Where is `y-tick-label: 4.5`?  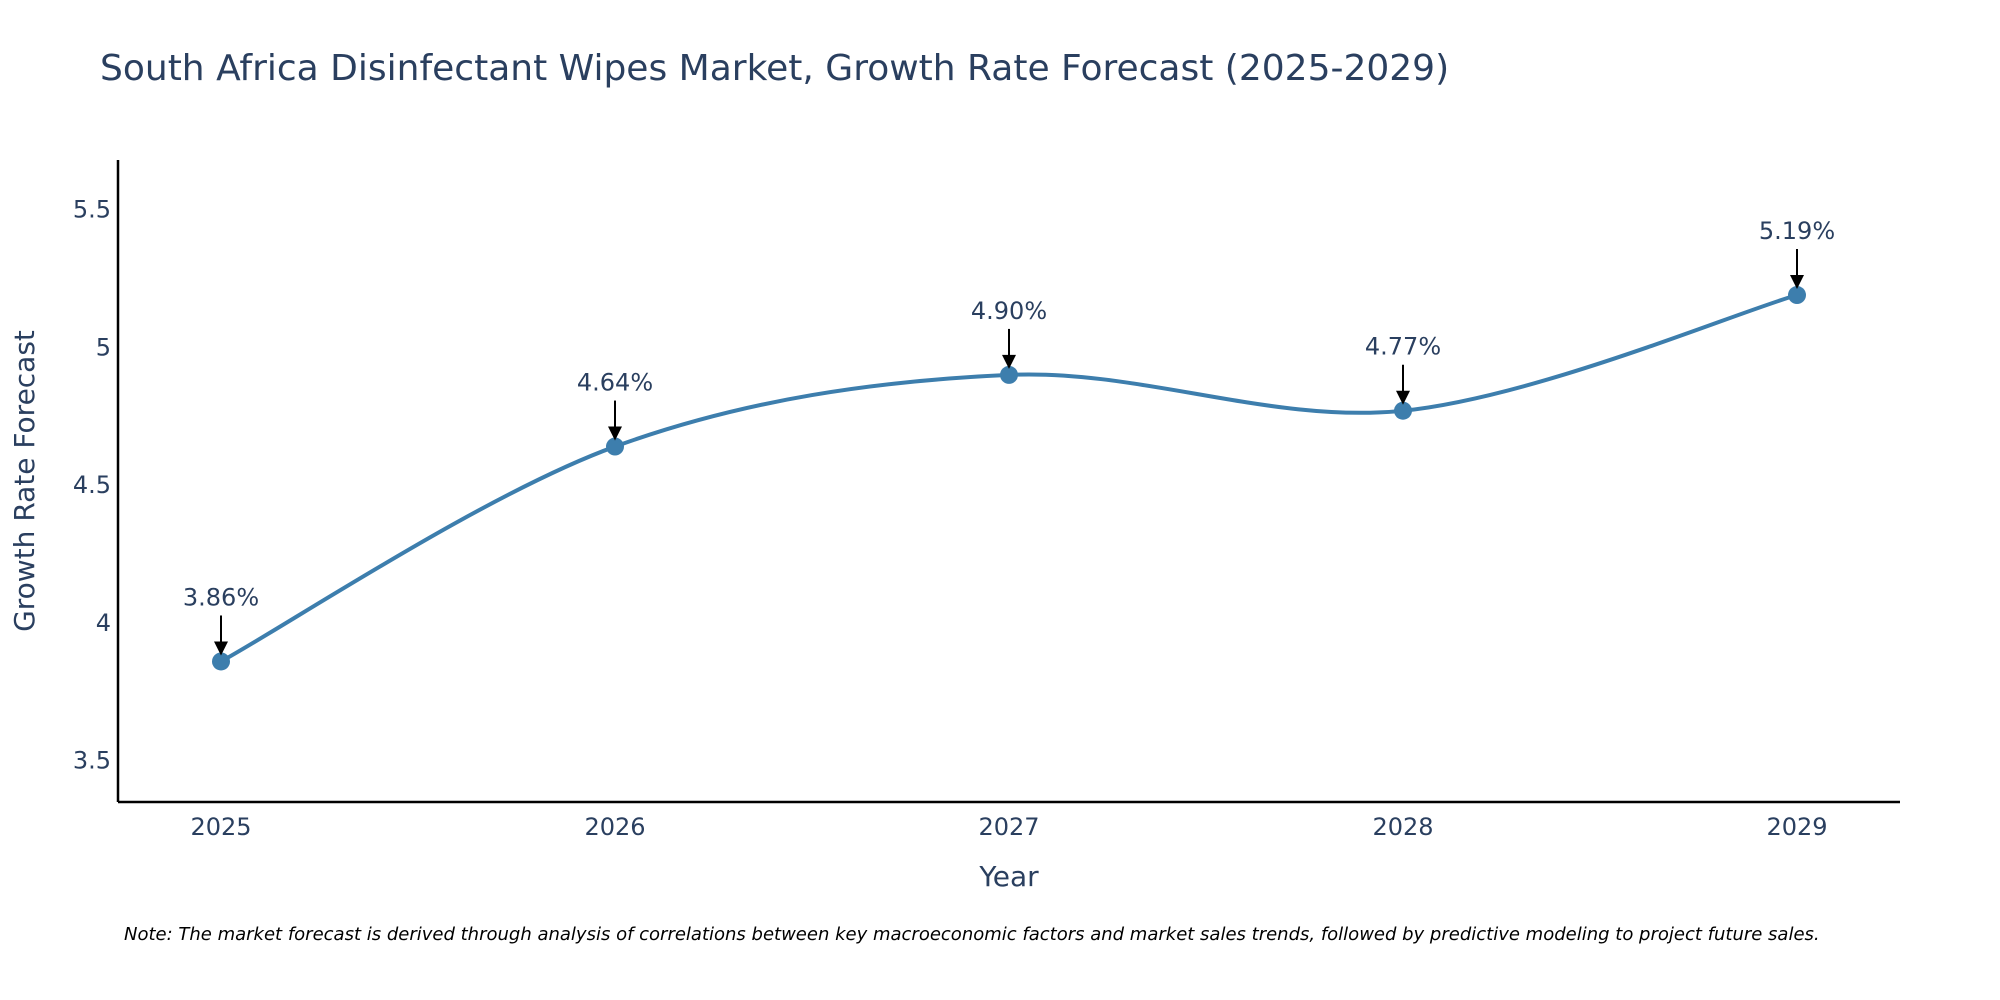
y-tick-label: 4.5 is located at coordinates (92, 485).